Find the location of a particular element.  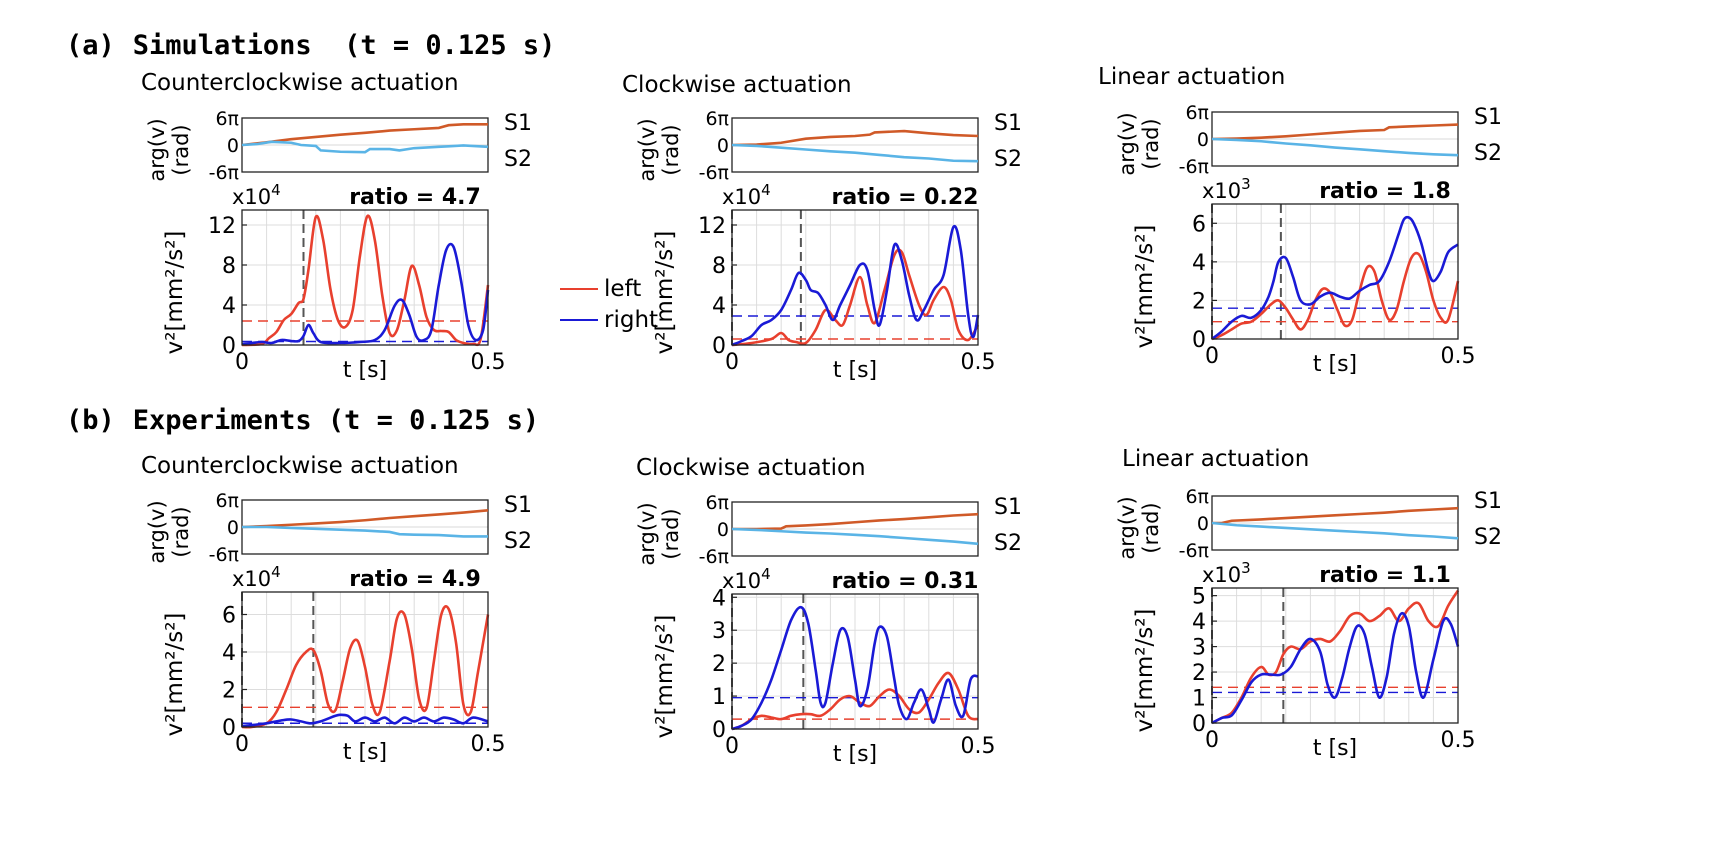

scale-exponent: 3 is located at coordinates (1246, 184).